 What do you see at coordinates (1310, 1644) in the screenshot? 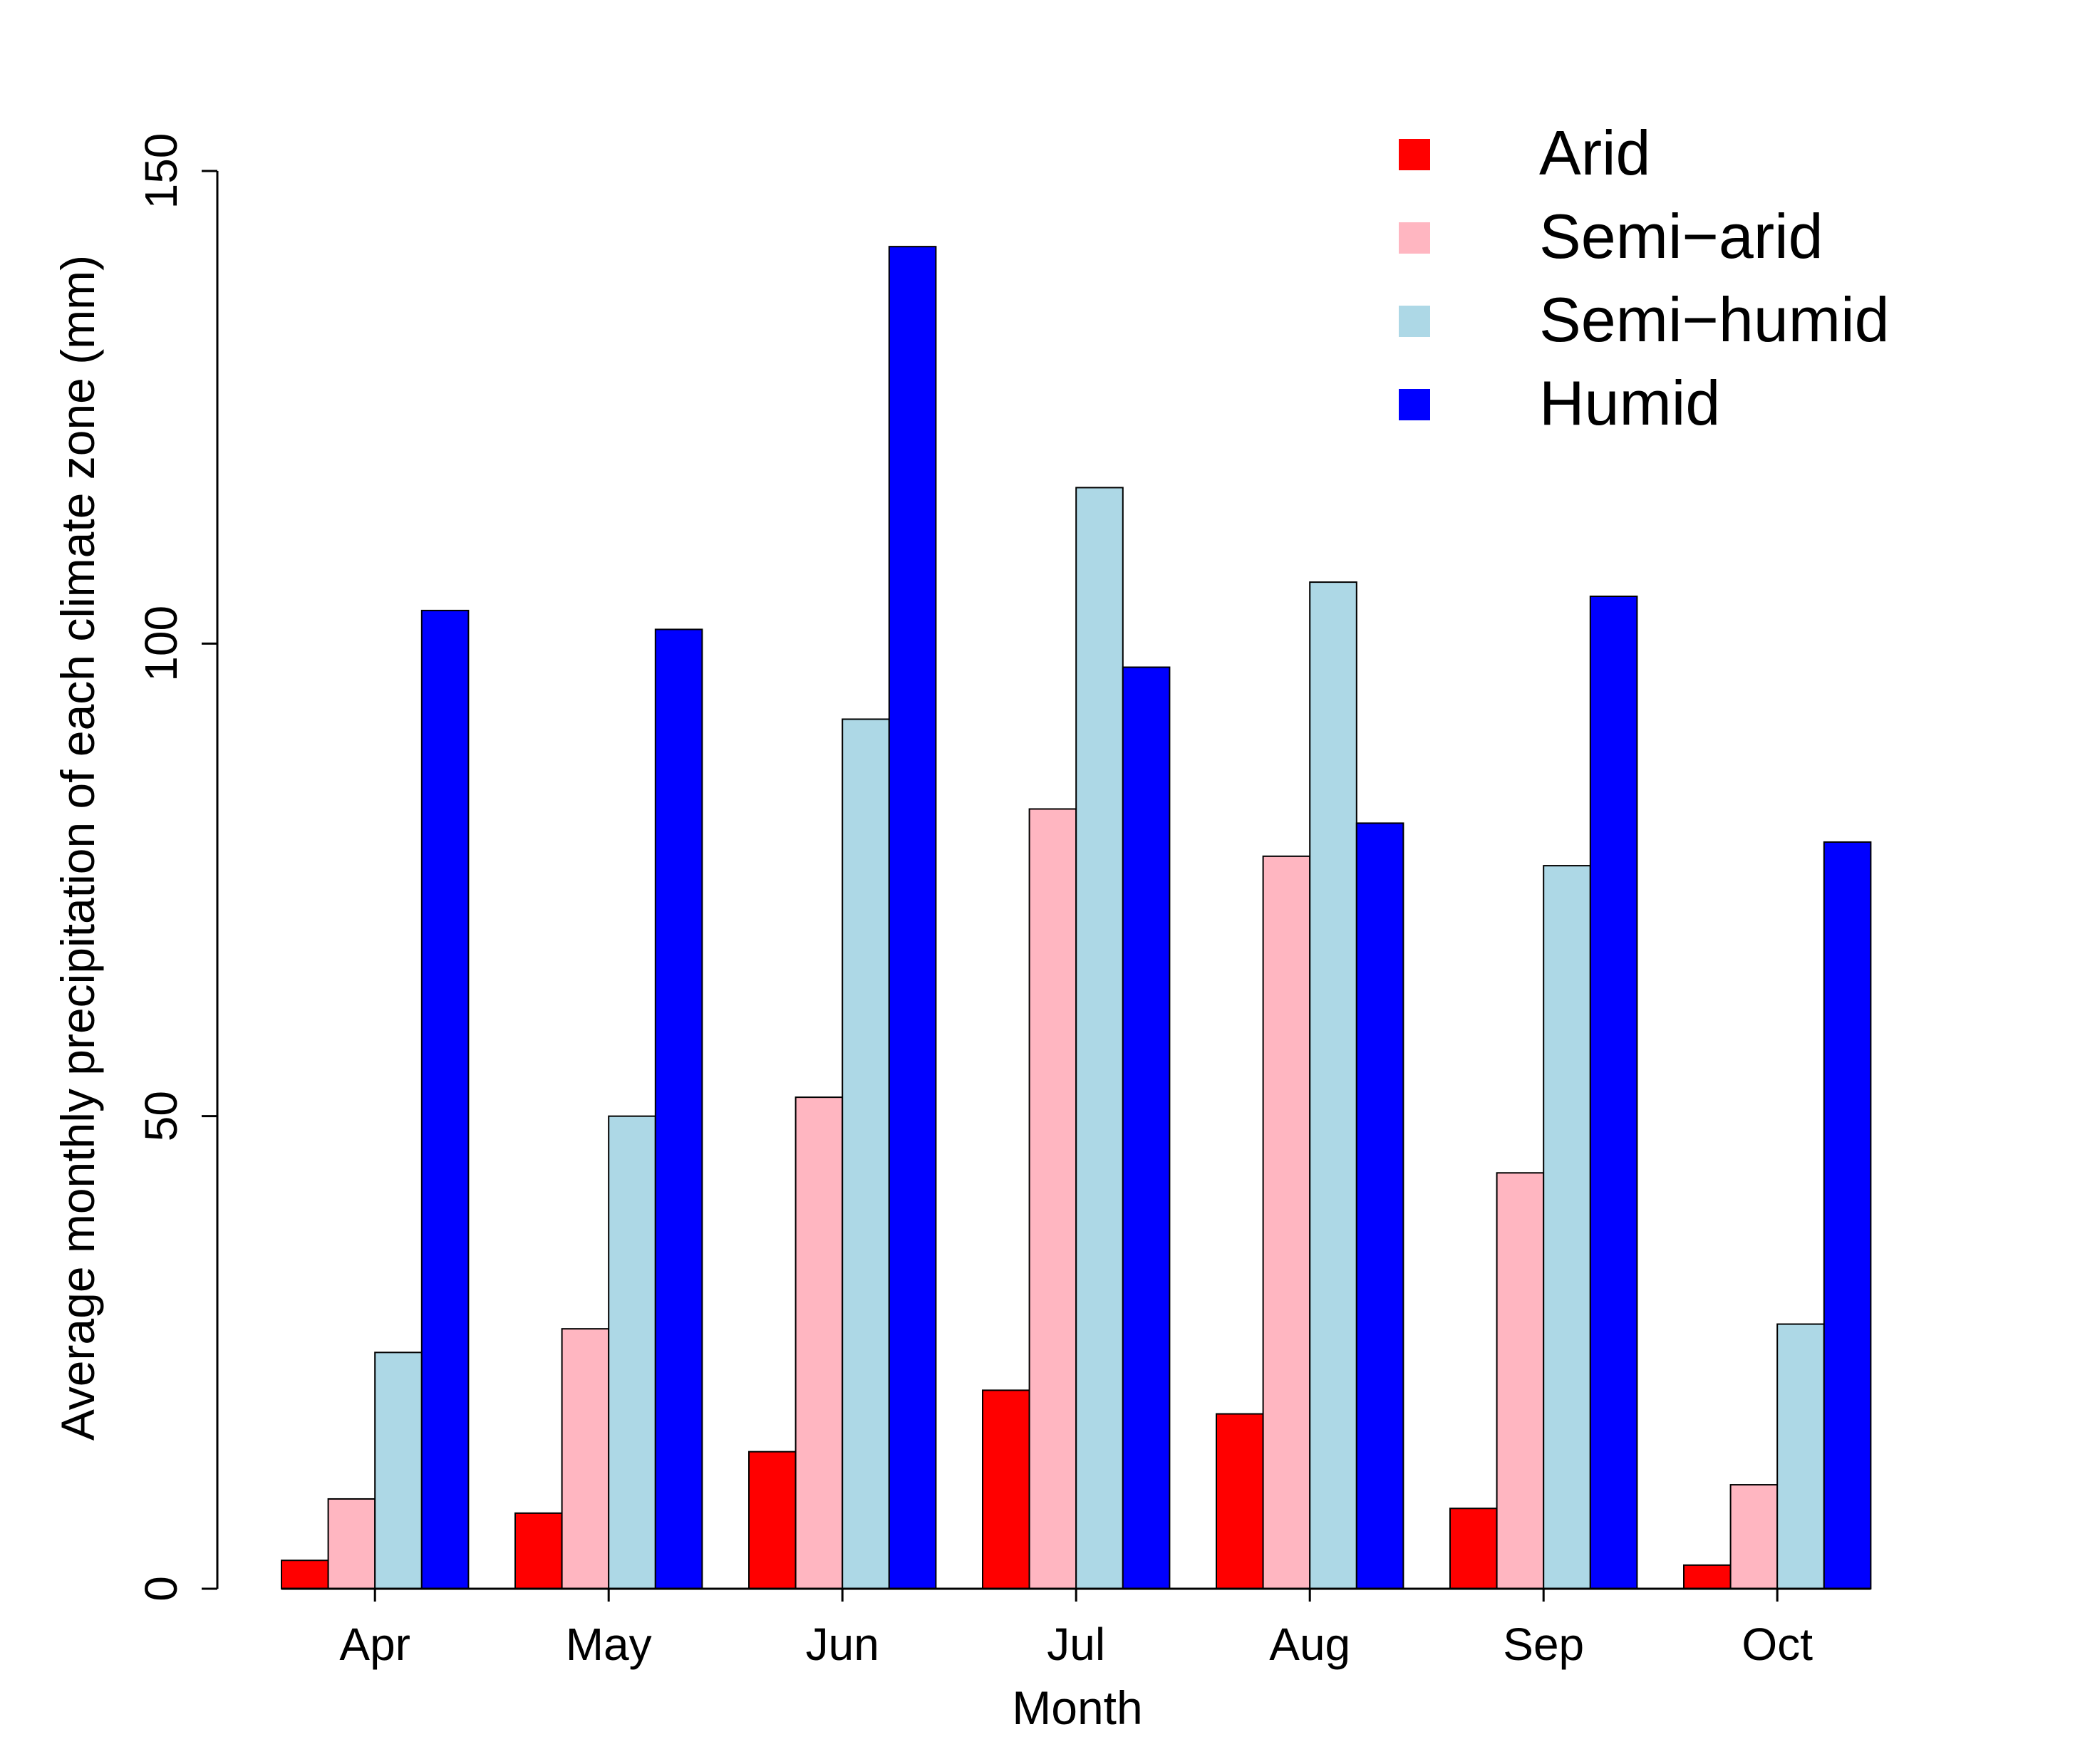
I see `x-tick-label-aug: Aug` at bounding box center [1310, 1644].